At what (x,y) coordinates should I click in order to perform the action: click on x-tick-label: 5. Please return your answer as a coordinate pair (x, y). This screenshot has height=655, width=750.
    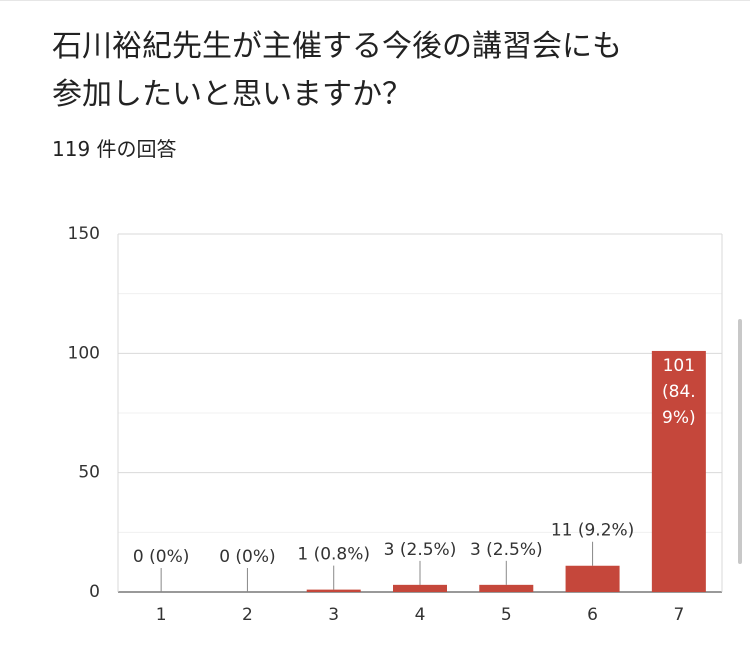
    Looking at the image, I should click on (506, 615).